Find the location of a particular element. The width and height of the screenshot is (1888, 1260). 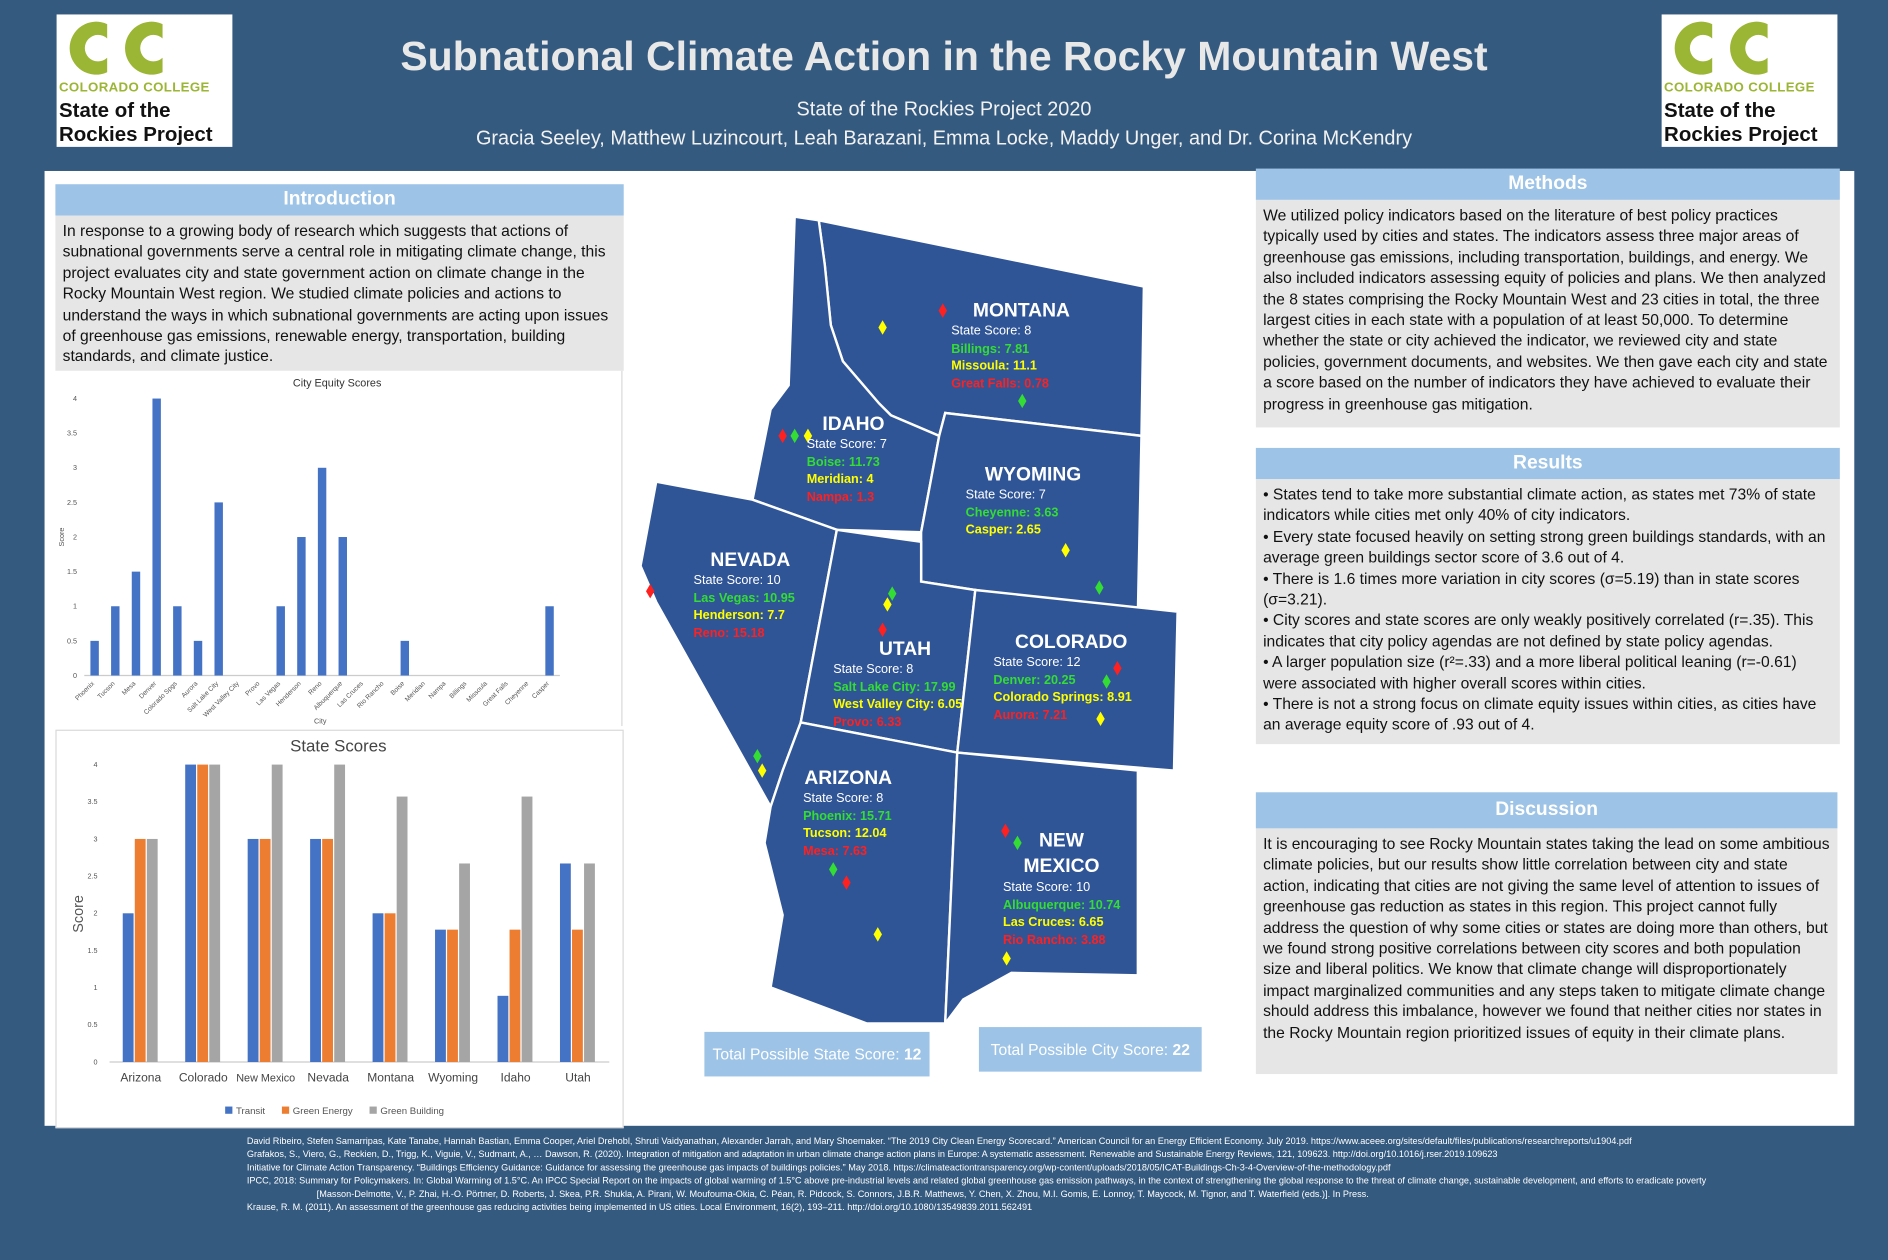

city-score: Cheyenne: 3.63 is located at coordinates (1012, 512).